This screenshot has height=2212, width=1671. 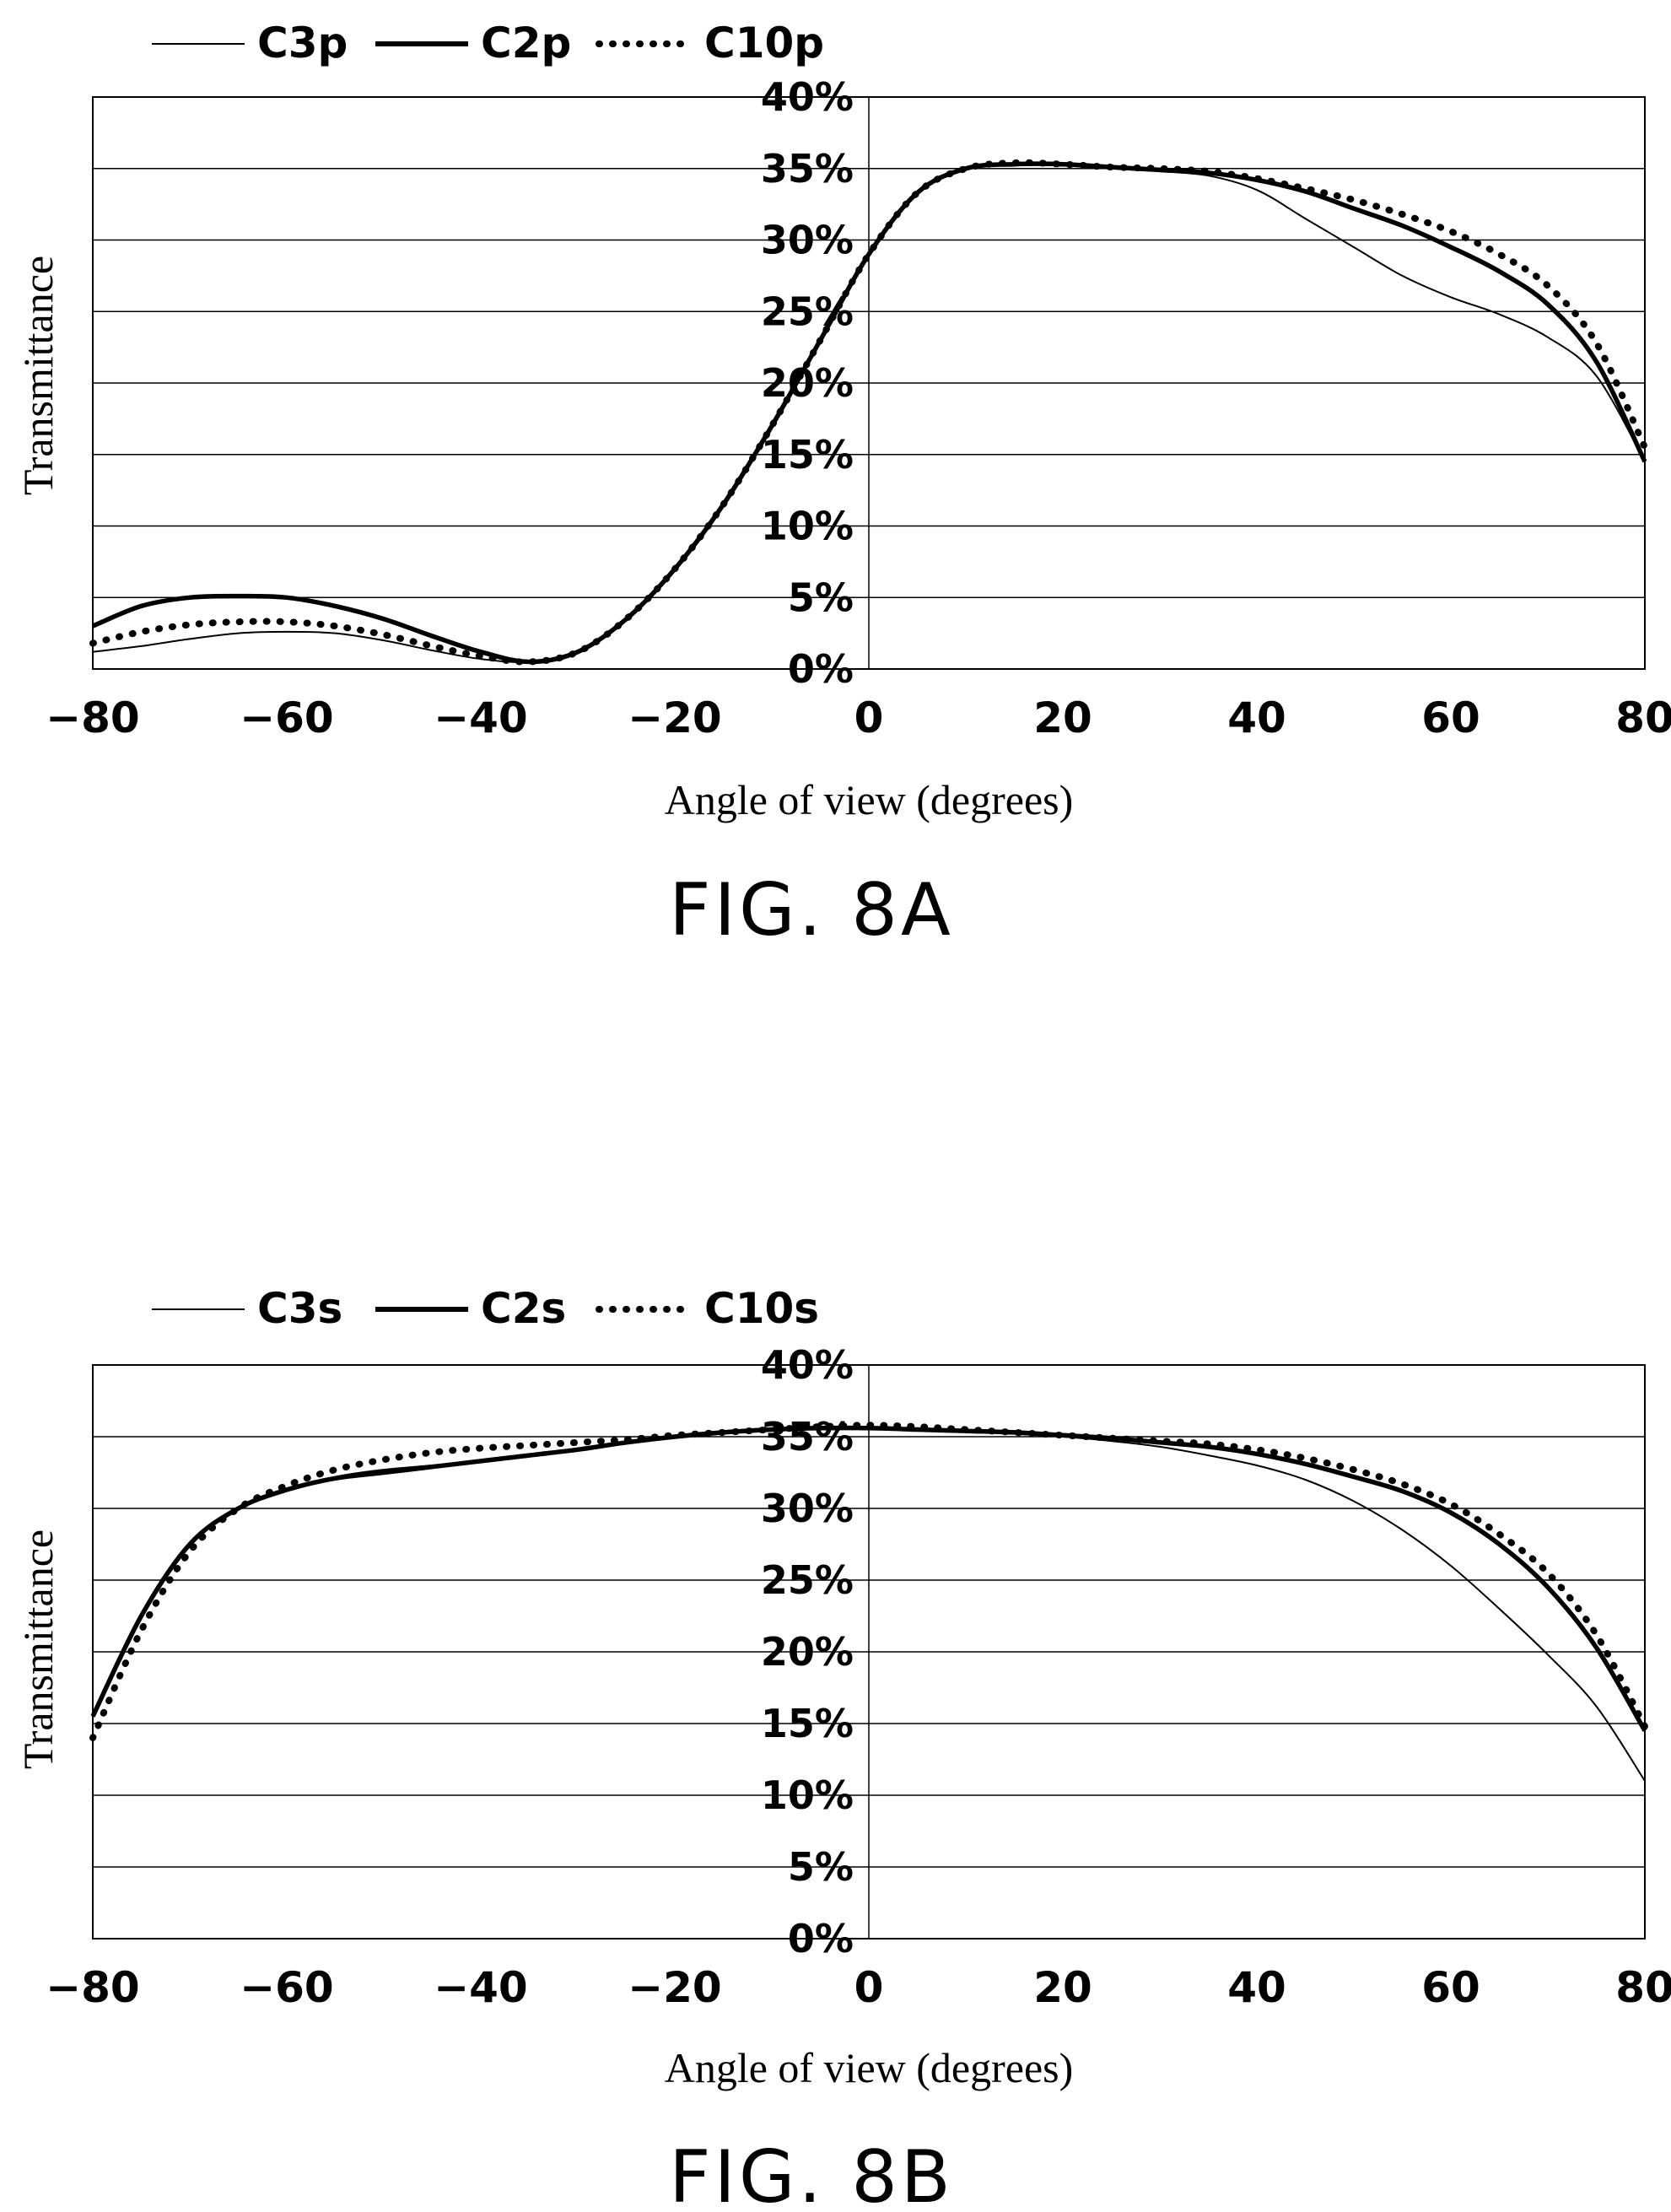 What do you see at coordinates (811, 2173) in the screenshot?
I see `figure-caption: FIG. 8B` at bounding box center [811, 2173].